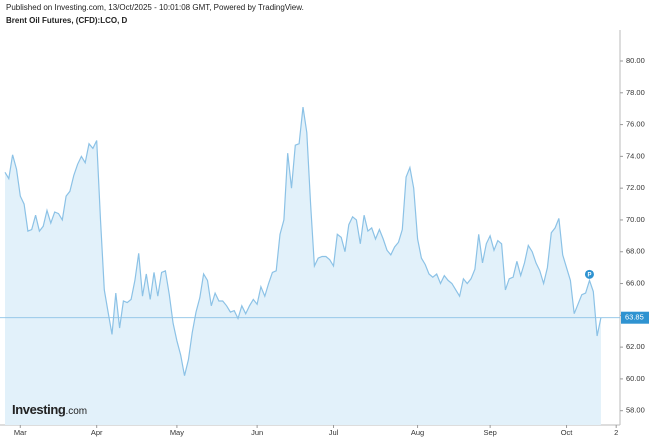 Image resolution: width=650 pixels, height=440 pixels. What do you see at coordinates (417, 432) in the screenshot?
I see `x-tick-label: Aug` at bounding box center [417, 432].